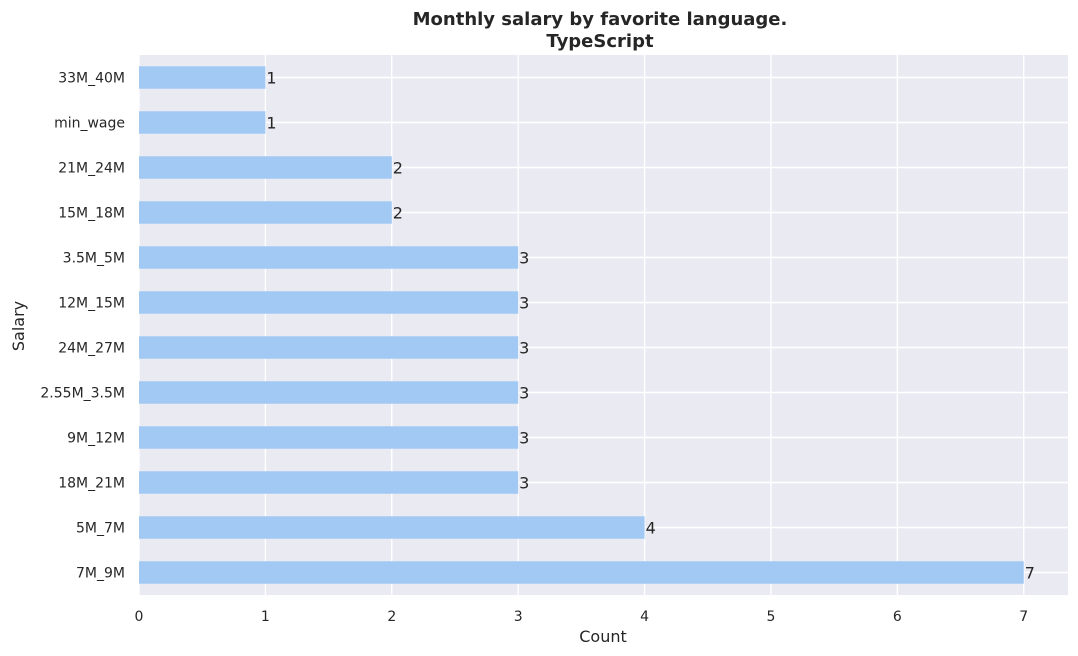 This screenshot has width=1078, height=656. What do you see at coordinates (96, 439) in the screenshot?
I see `y-tick-label: 9M_12M` at bounding box center [96, 439].